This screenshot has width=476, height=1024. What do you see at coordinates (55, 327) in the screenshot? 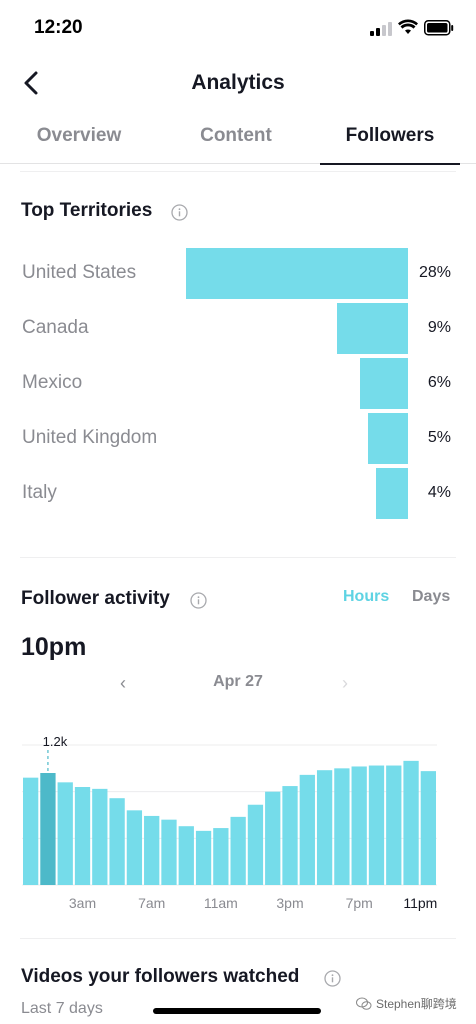
I see `territory-label-canada: Canada` at bounding box center [55, 327].